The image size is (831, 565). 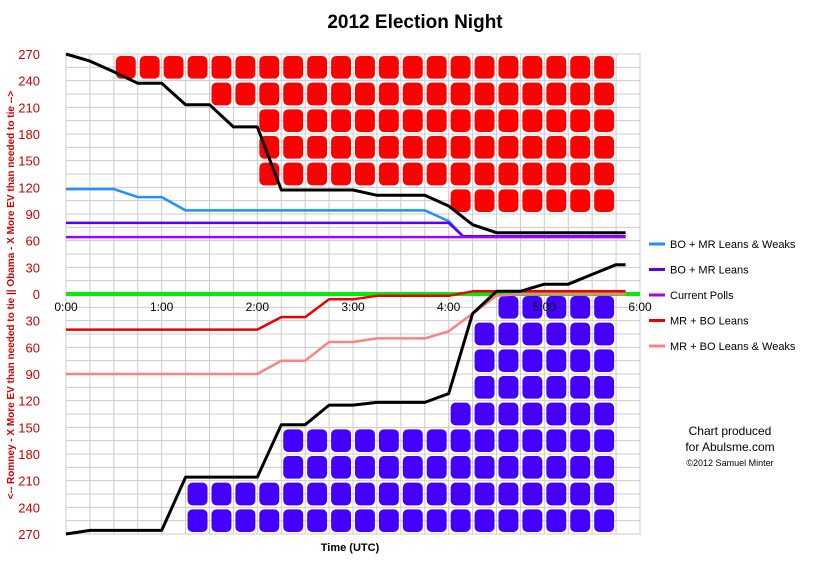 What do you see at coordinates (29, 481) in the screenshot?
I see `y-tick-label: 210` at bounding box center [29, 481].